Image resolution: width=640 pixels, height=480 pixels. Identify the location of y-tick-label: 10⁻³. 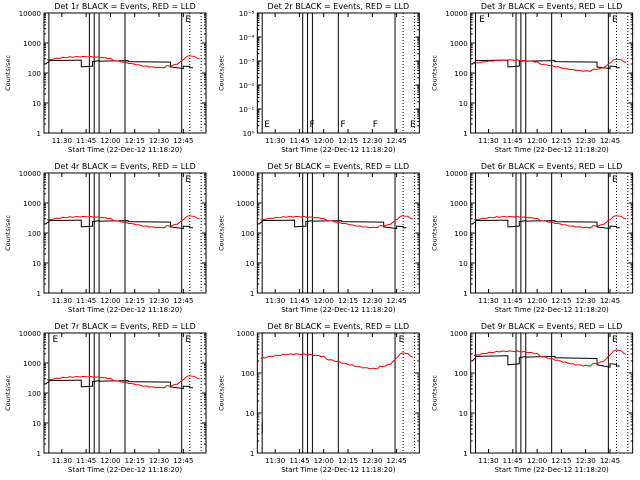
(247, 62).